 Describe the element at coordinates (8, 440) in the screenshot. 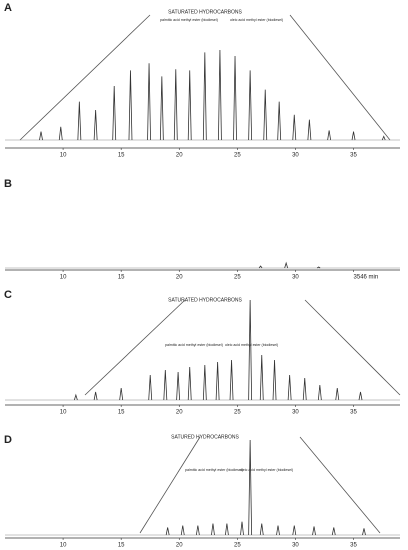

I see `panel-label: D` at that location.